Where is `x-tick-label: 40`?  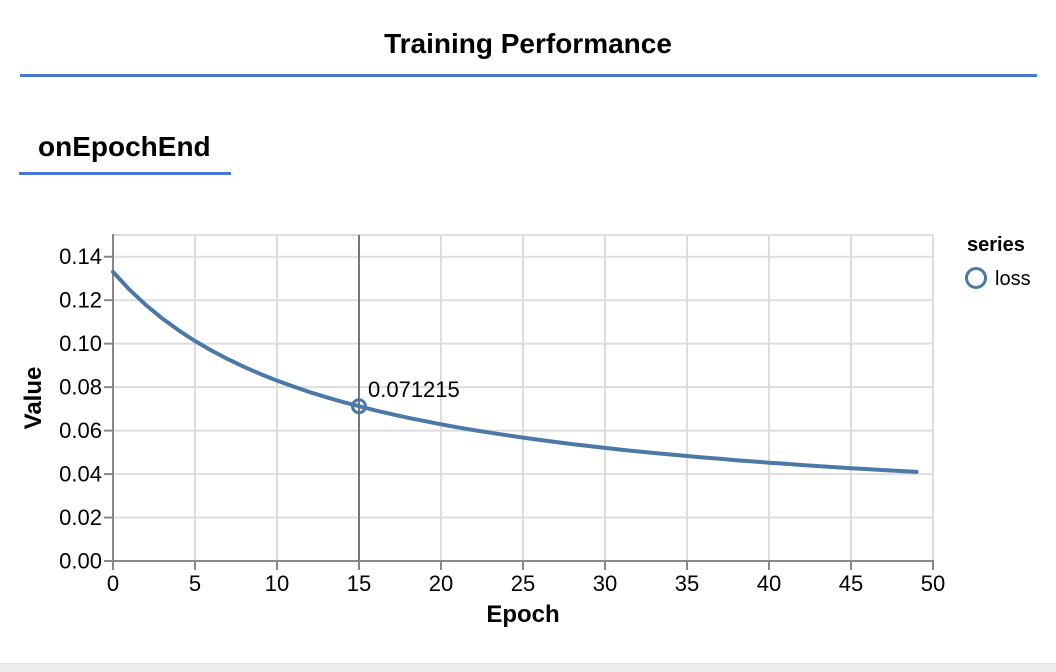
x-tick-label: 40 is located at coordinates (769, 583).